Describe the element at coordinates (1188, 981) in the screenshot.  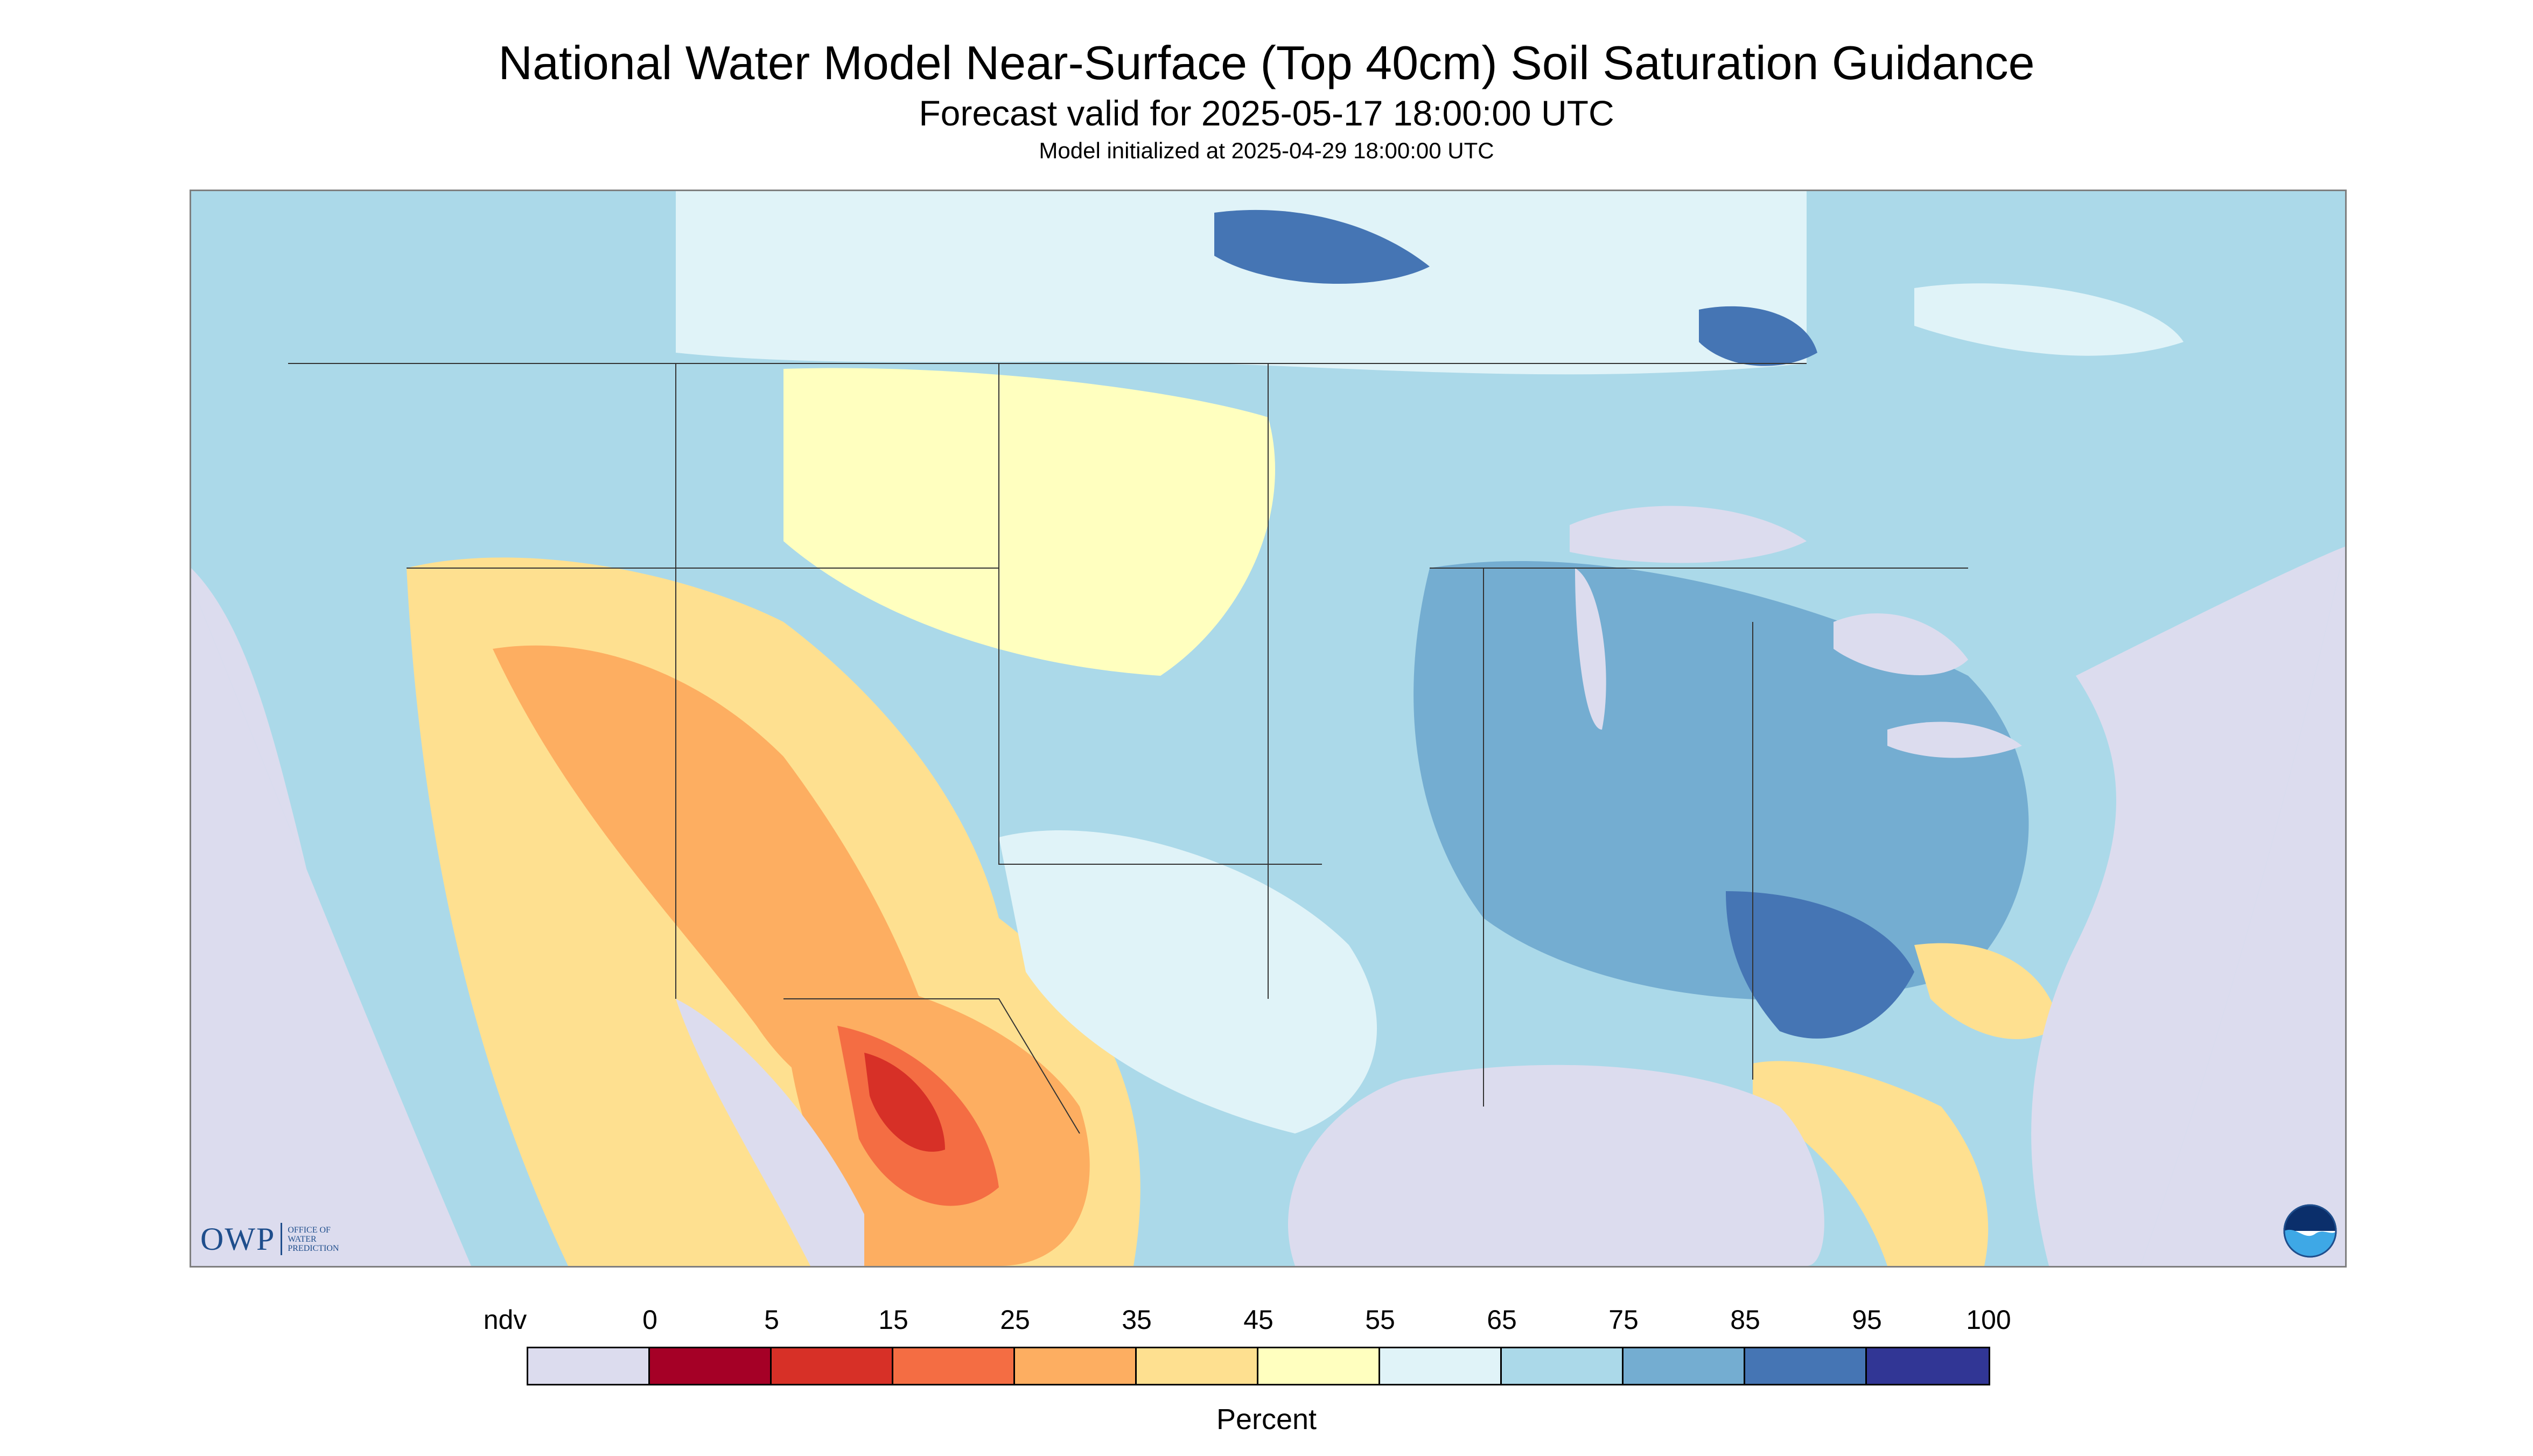
I see `texas-moderate-zone` at that location.